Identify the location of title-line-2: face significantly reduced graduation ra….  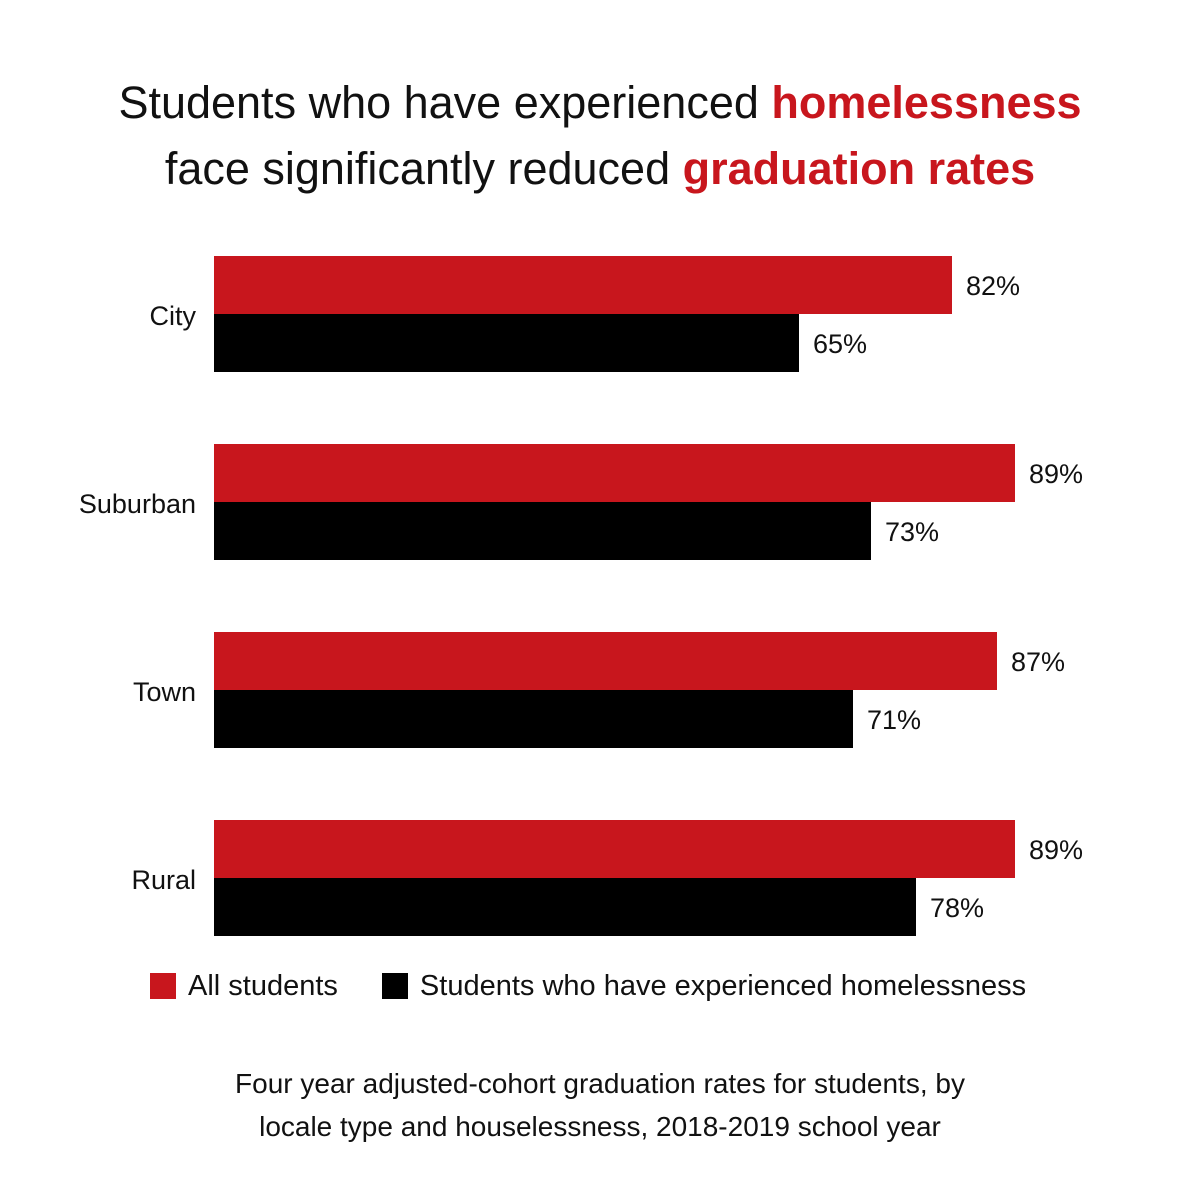
(600, 169).